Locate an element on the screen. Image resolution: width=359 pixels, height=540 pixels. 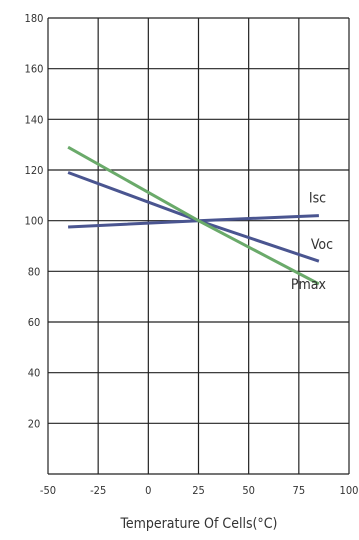
x-tick-label: 75 is located at coordinates (299, 490).